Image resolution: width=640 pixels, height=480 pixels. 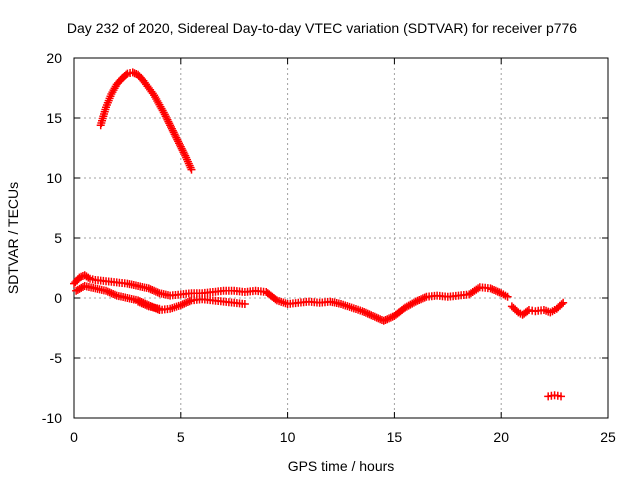 What do you see at coordinates (343, 437) in the screenshot?
I see `x-tick-labels: 0 5 10 15 20 25` at bounding box center [343, 437].